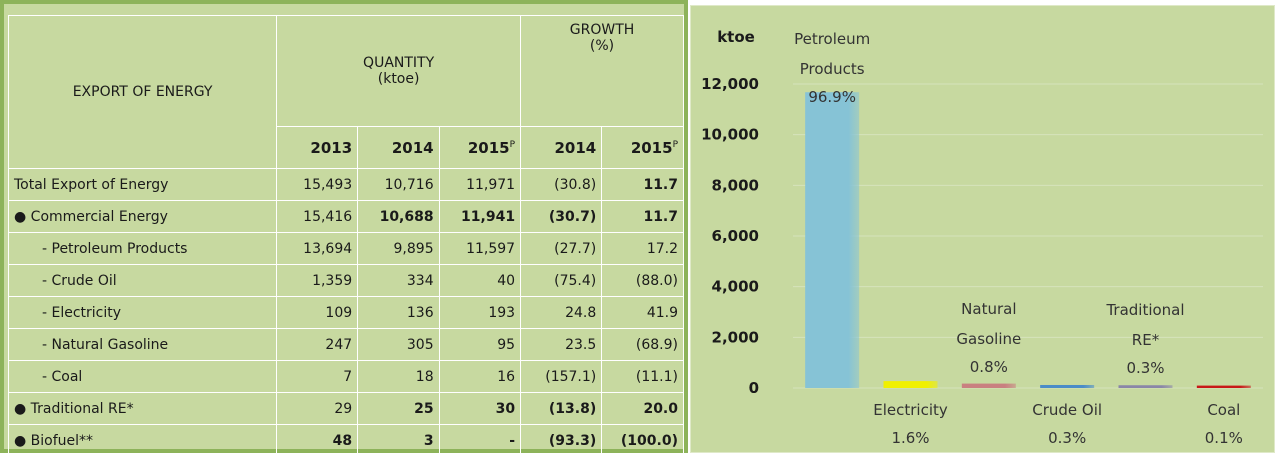  What do you see at coordinates (736, 37) in the screenshot?
I see `y-axis-label: ktoe` at bounding box center [736, 37].